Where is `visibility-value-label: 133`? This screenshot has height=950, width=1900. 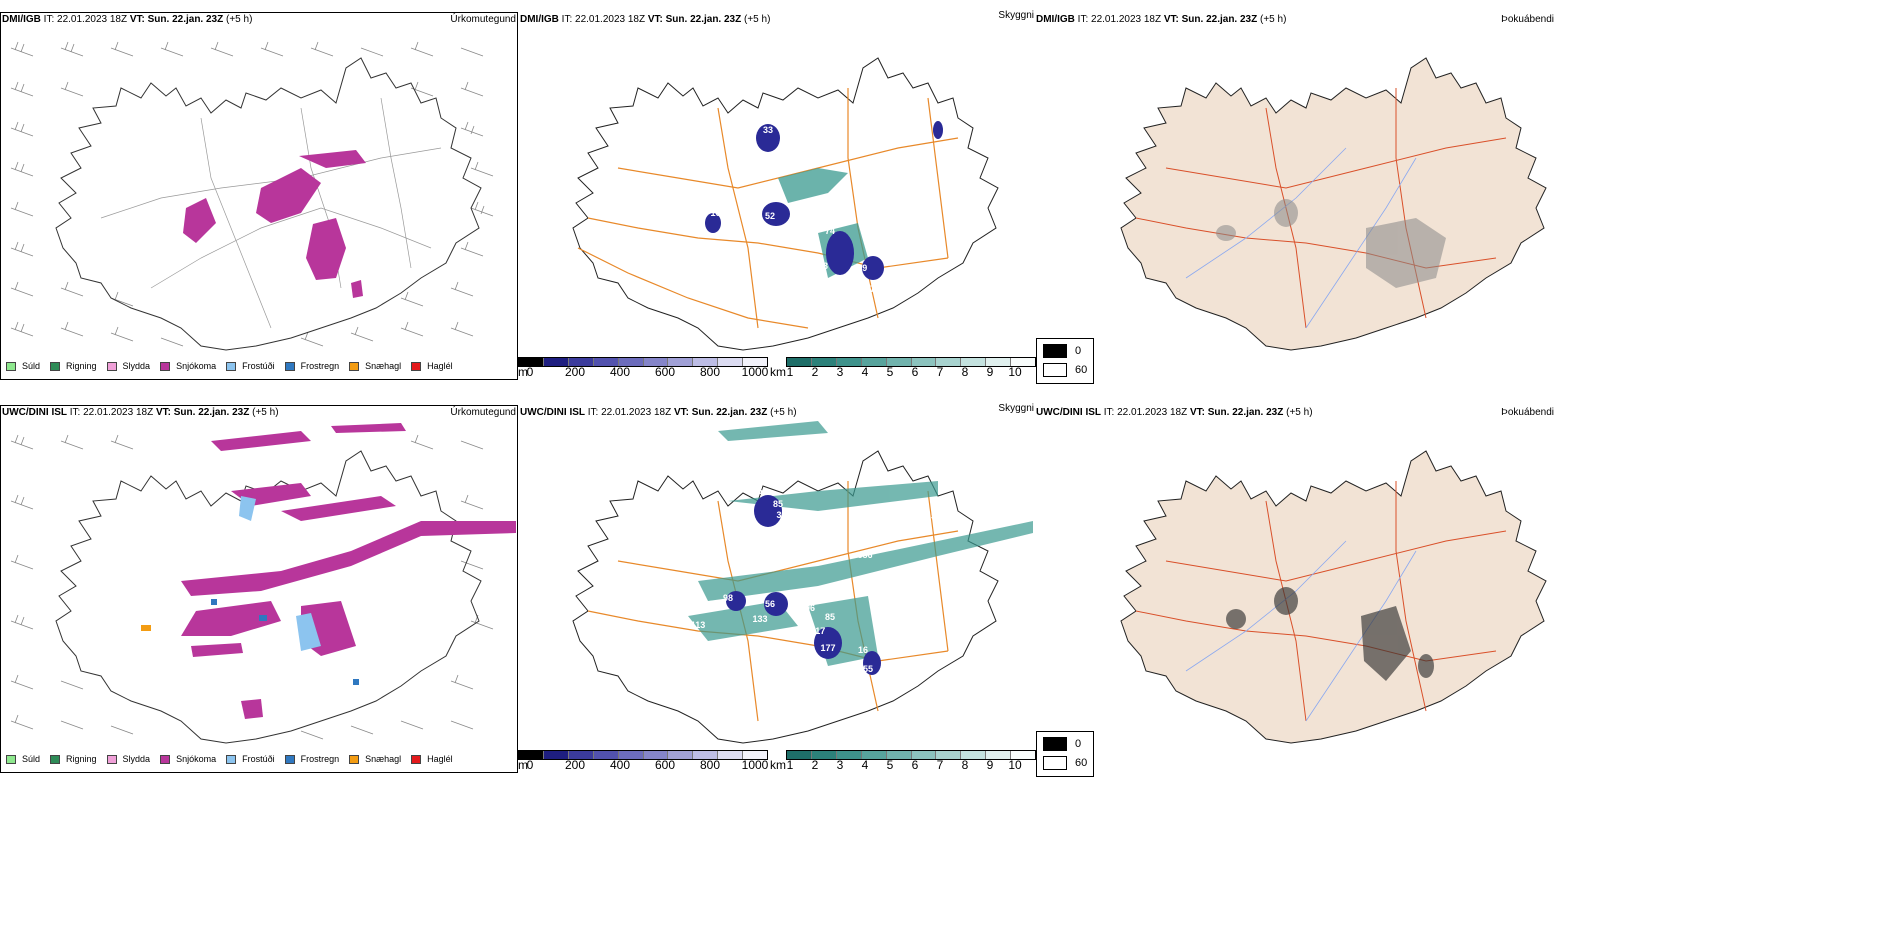
visibility-value-label: 133 is located at coordinates (759, 619).